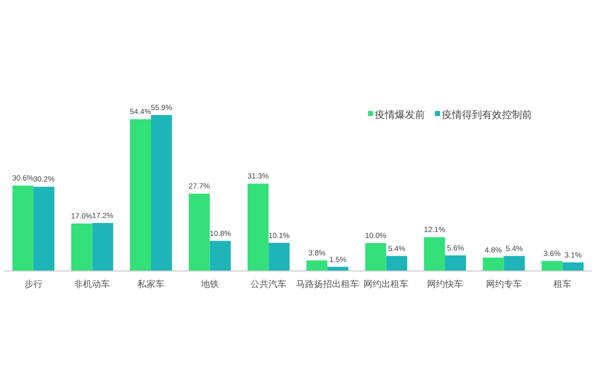 Image resolution: width=600 pixels, height=367 pixels. Describe the element at coordinates (386, 284) in the screenshot. I see `x-tick-label: 网约出租车` at that location.